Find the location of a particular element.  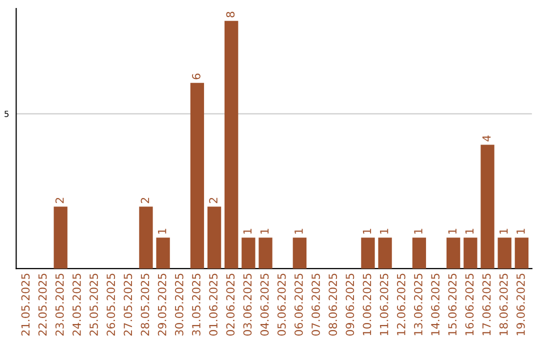

x-tick-label: 01.06.2025 is located at coordinates (213, 305).